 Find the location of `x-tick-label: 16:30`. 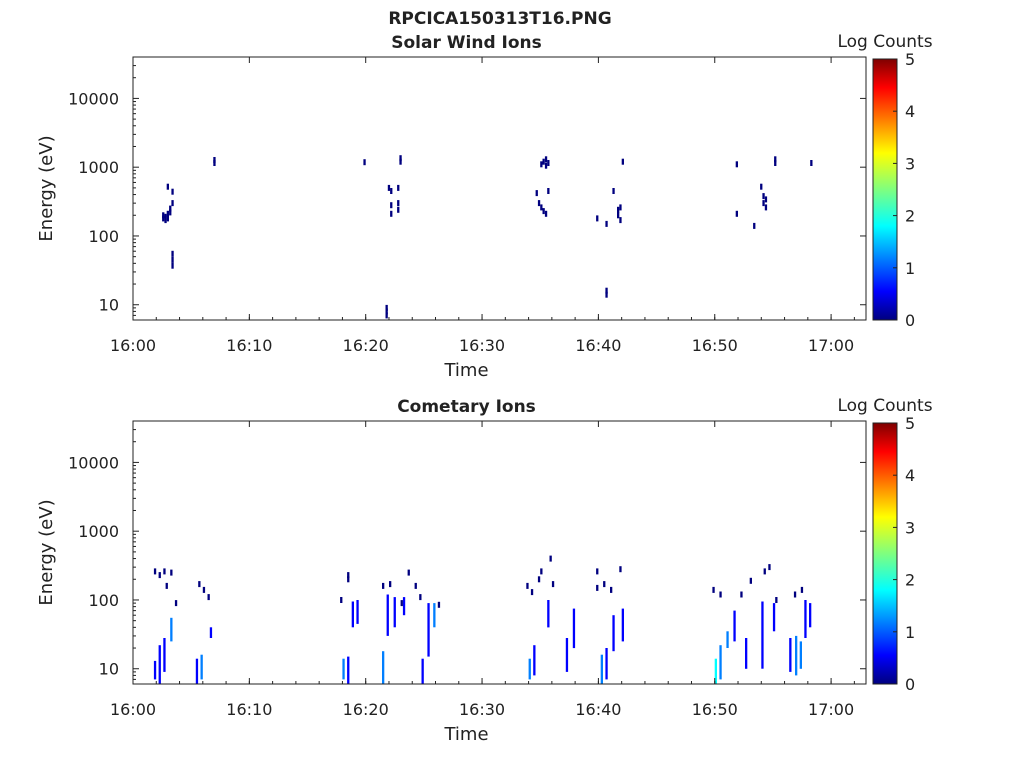

x-tick-label: 16:30 is located at coordinates (482, 709).